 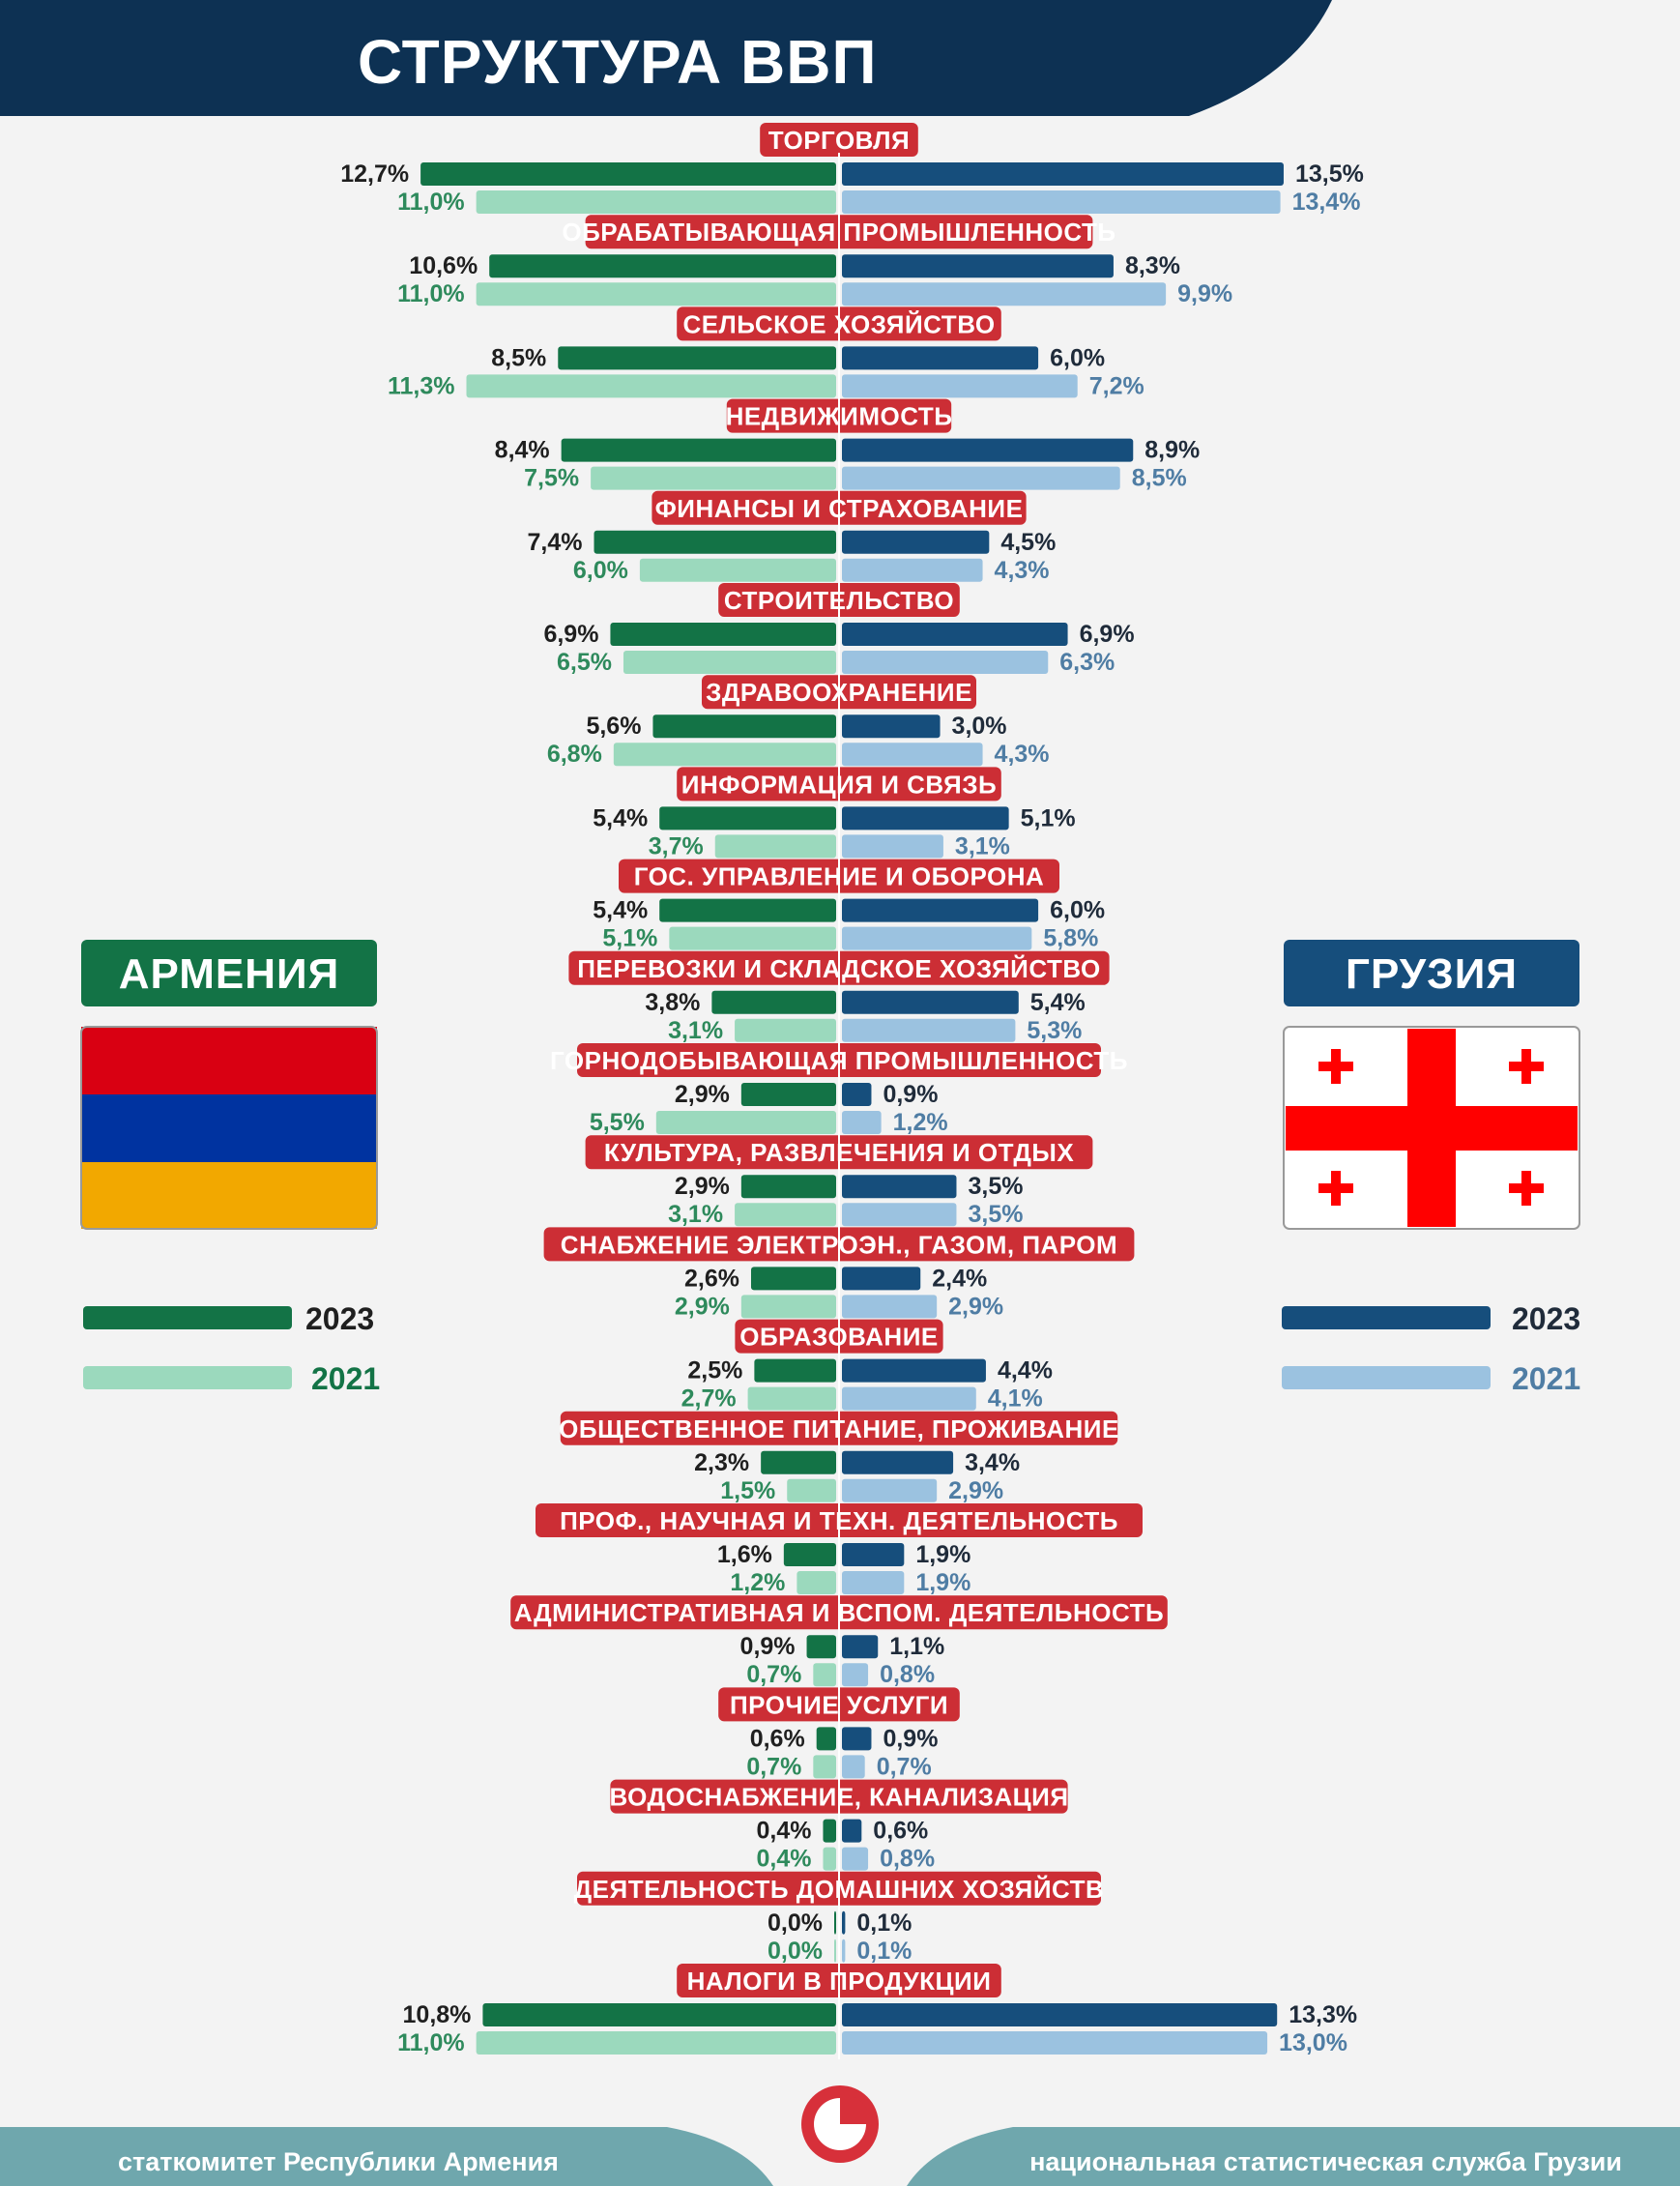 I want to click on value-label-armenia-2023: 12,7%, so click(x=375, y=174).